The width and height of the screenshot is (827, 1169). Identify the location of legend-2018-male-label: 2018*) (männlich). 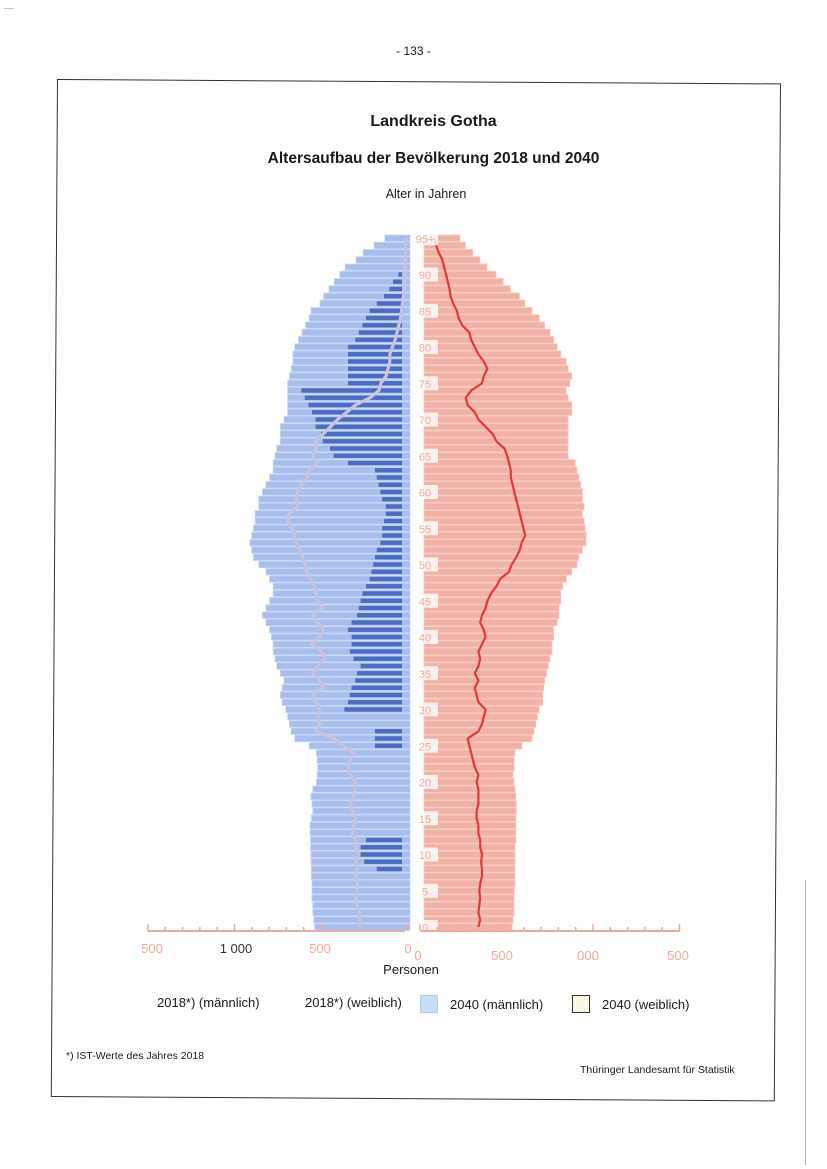
(208, 1002).